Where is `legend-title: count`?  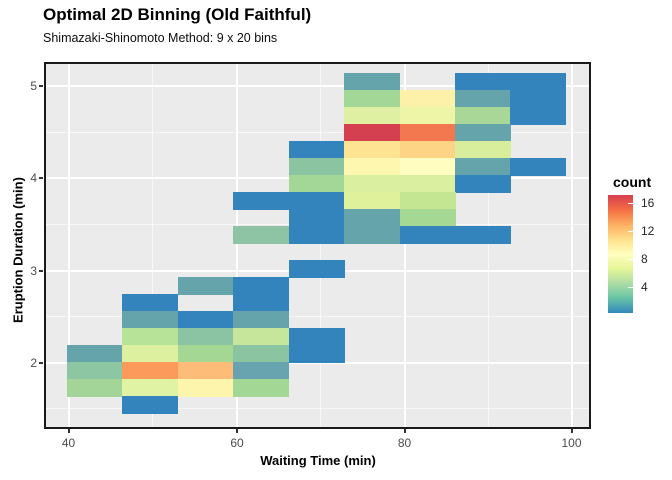
legend-title: count is located at coordinates (632, 182).